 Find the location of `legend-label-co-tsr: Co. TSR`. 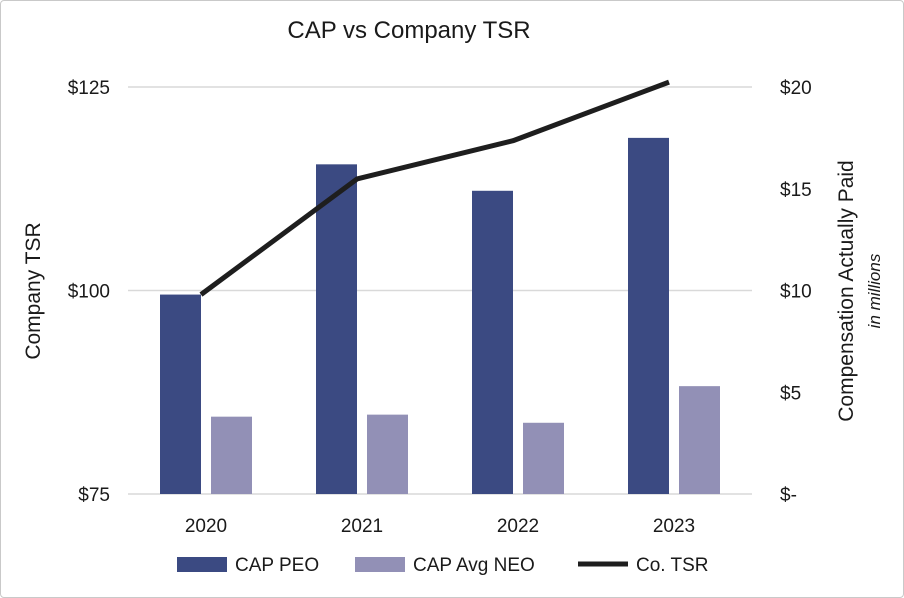

legend-label-co-tsr: Co. TSR is located at coordinates (672, 565).